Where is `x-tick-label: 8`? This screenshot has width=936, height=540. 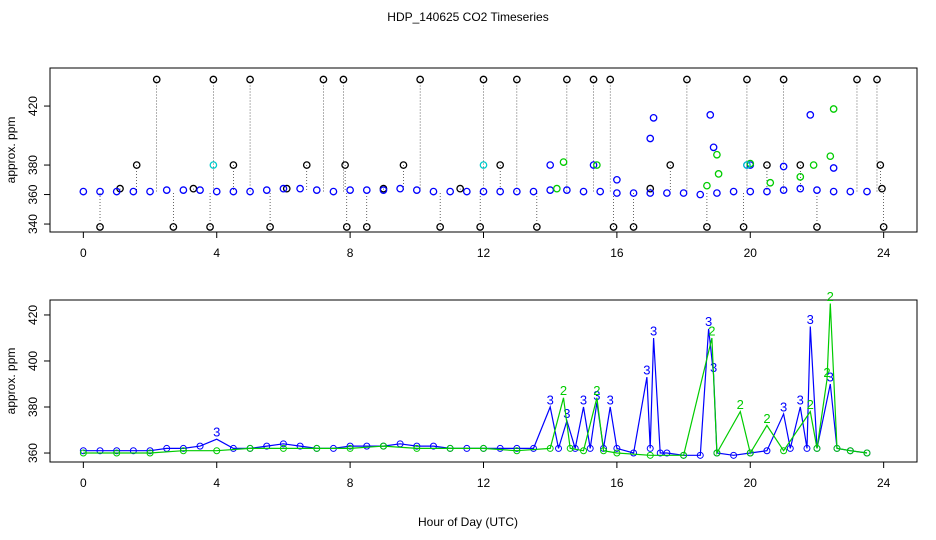 x-tick-label: 8 is located at coordinates (350, 253).